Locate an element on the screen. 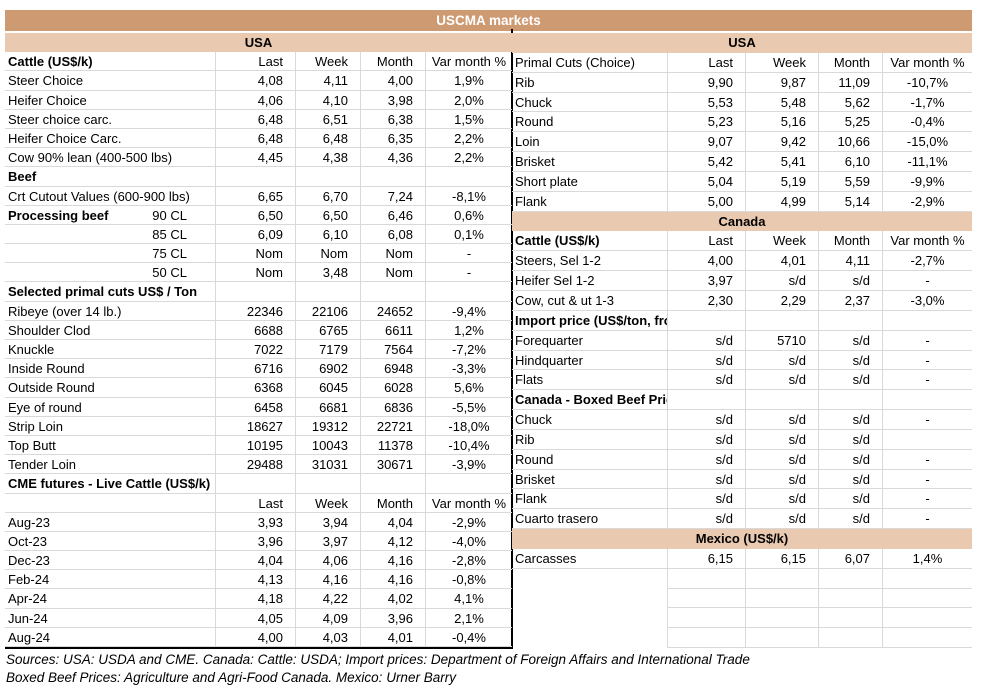  cell-week: 5,16 is located at coordinates (781, 122).